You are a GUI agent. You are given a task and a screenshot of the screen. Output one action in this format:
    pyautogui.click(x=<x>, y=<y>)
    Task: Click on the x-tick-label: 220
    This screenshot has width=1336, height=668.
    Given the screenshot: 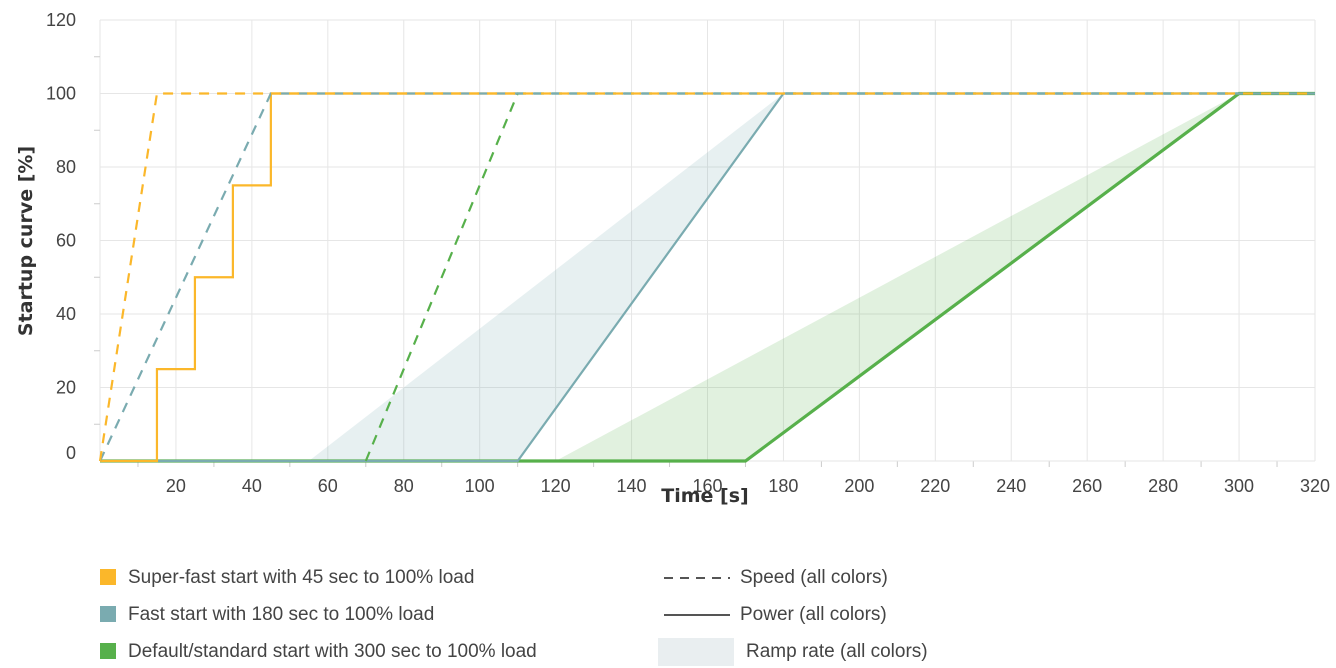 What is the action you would take?
    pyautogui.click(x=935, y=486)
    